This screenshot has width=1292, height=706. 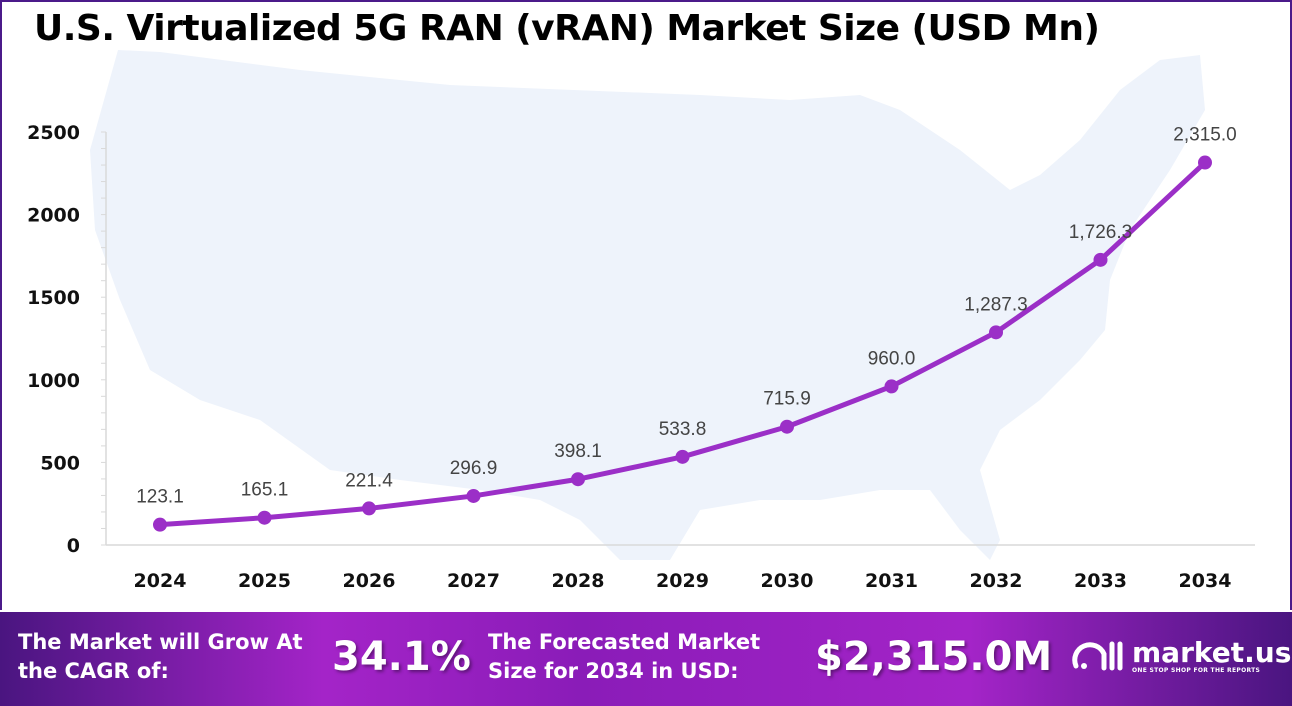 I want to click on y-tick-label: 0, so click(x=73, y=546).